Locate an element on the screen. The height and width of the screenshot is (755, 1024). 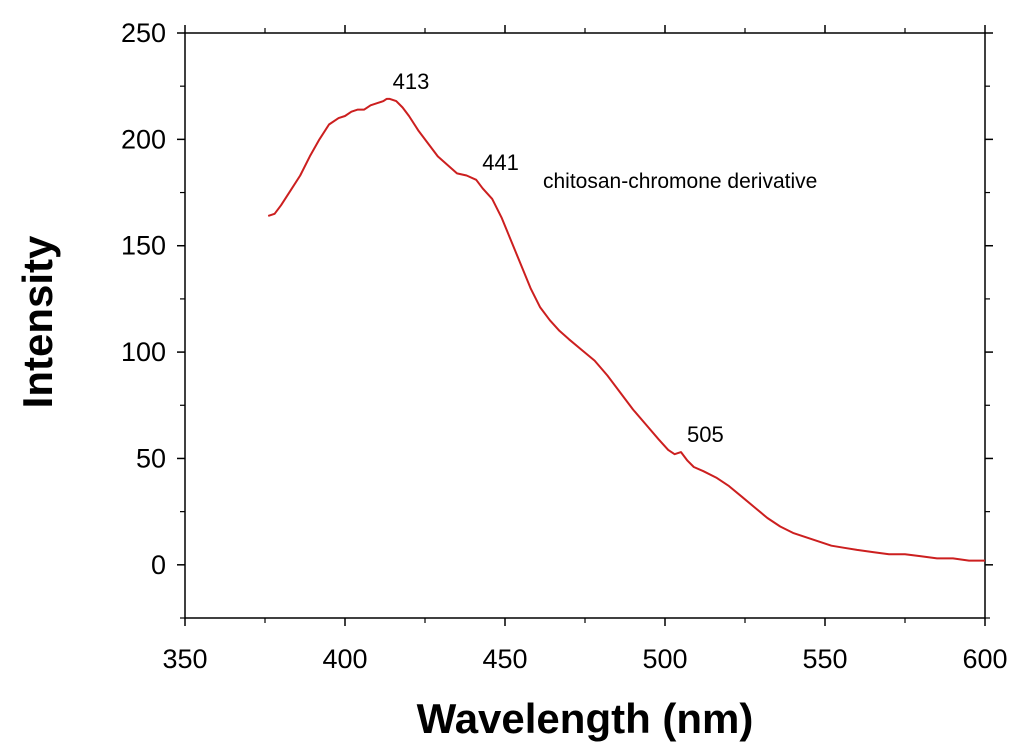
y-tick-label: 50 is located at coordinates (151, 458).